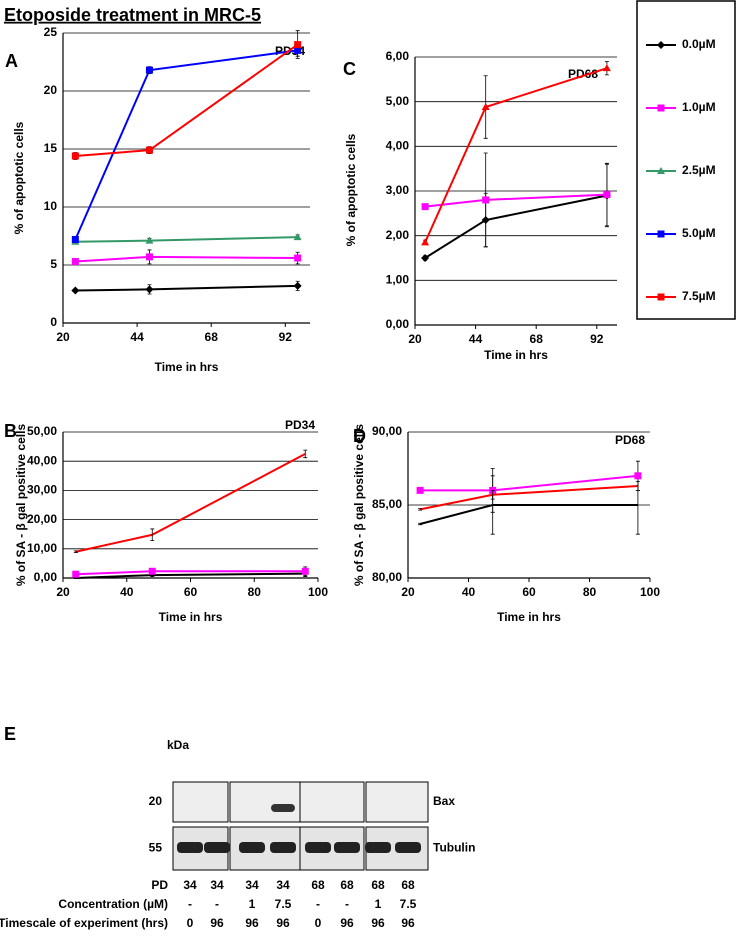  What do you see at coordinates (699, 107) in the screenshot?
I see `legend-label: 1.0µM` at bounding box center [699, 107].